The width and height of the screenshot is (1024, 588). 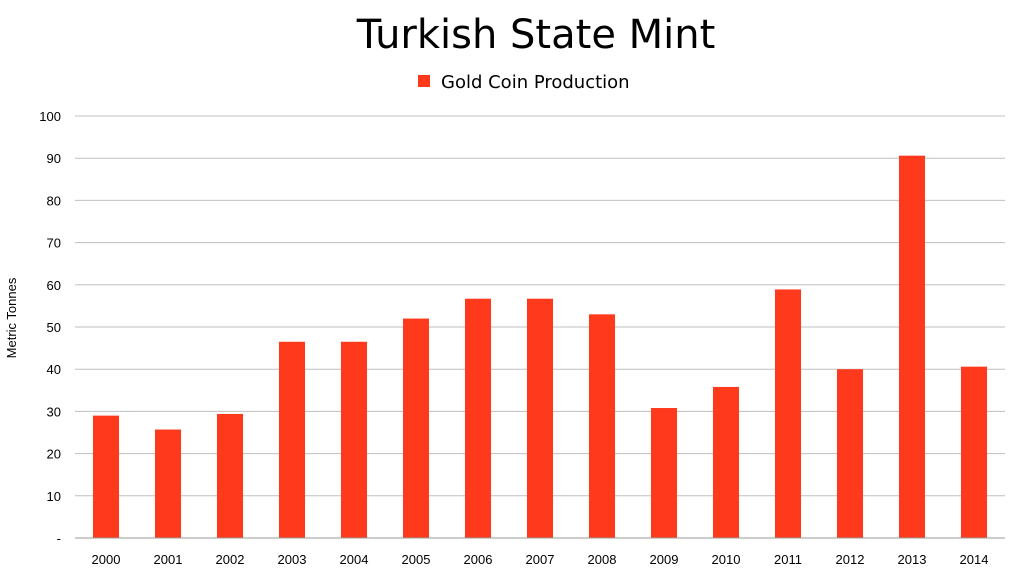 I want to click on legend-swatch, so click(x=424, y=81).